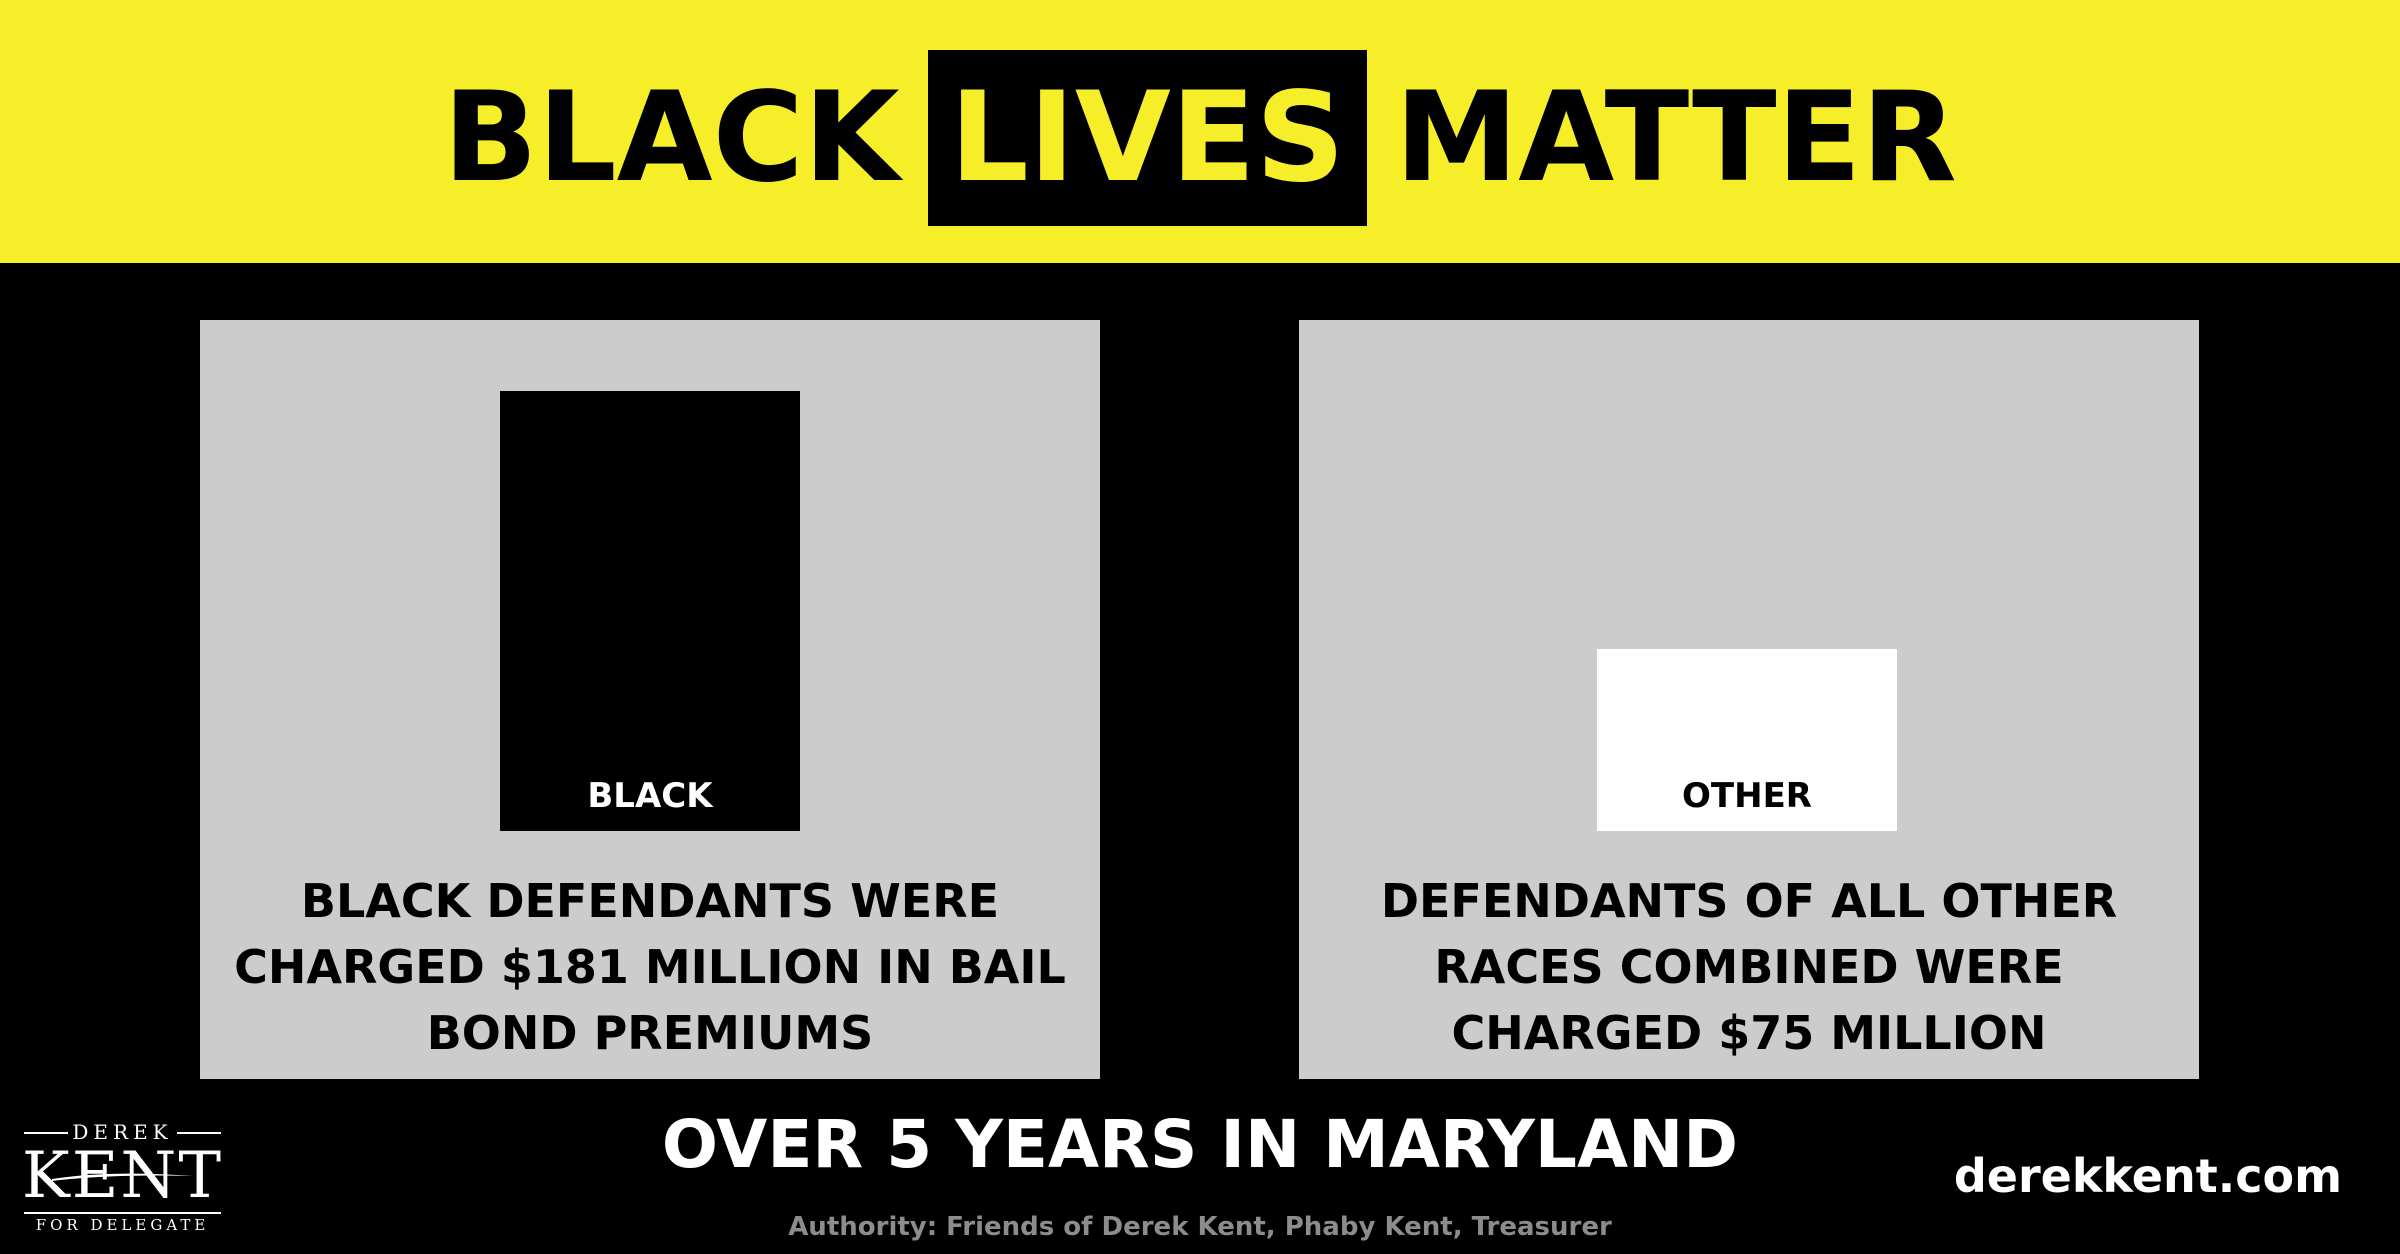 This screenshot has width=2400, height=1254. Describe the element at coordinates (1147, 138) in the screenshot. I see `headline-word-lives: LIVES` at that location.